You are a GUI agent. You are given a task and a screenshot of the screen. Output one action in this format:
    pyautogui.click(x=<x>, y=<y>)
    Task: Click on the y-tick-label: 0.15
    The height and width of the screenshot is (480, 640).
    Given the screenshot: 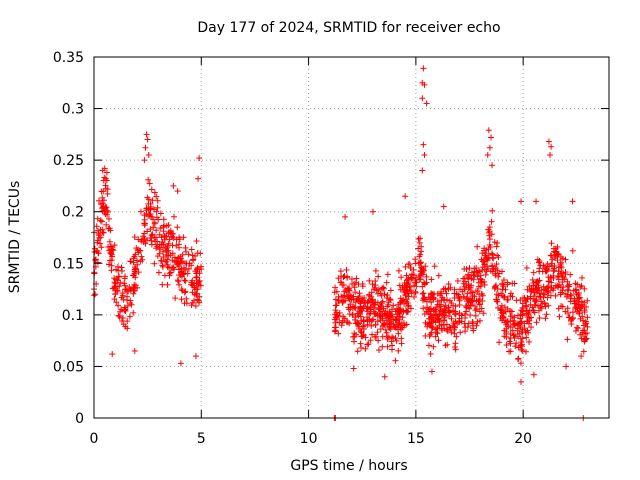 What is the action you would take?
    pyautogui.click(x=68, y=264)
    